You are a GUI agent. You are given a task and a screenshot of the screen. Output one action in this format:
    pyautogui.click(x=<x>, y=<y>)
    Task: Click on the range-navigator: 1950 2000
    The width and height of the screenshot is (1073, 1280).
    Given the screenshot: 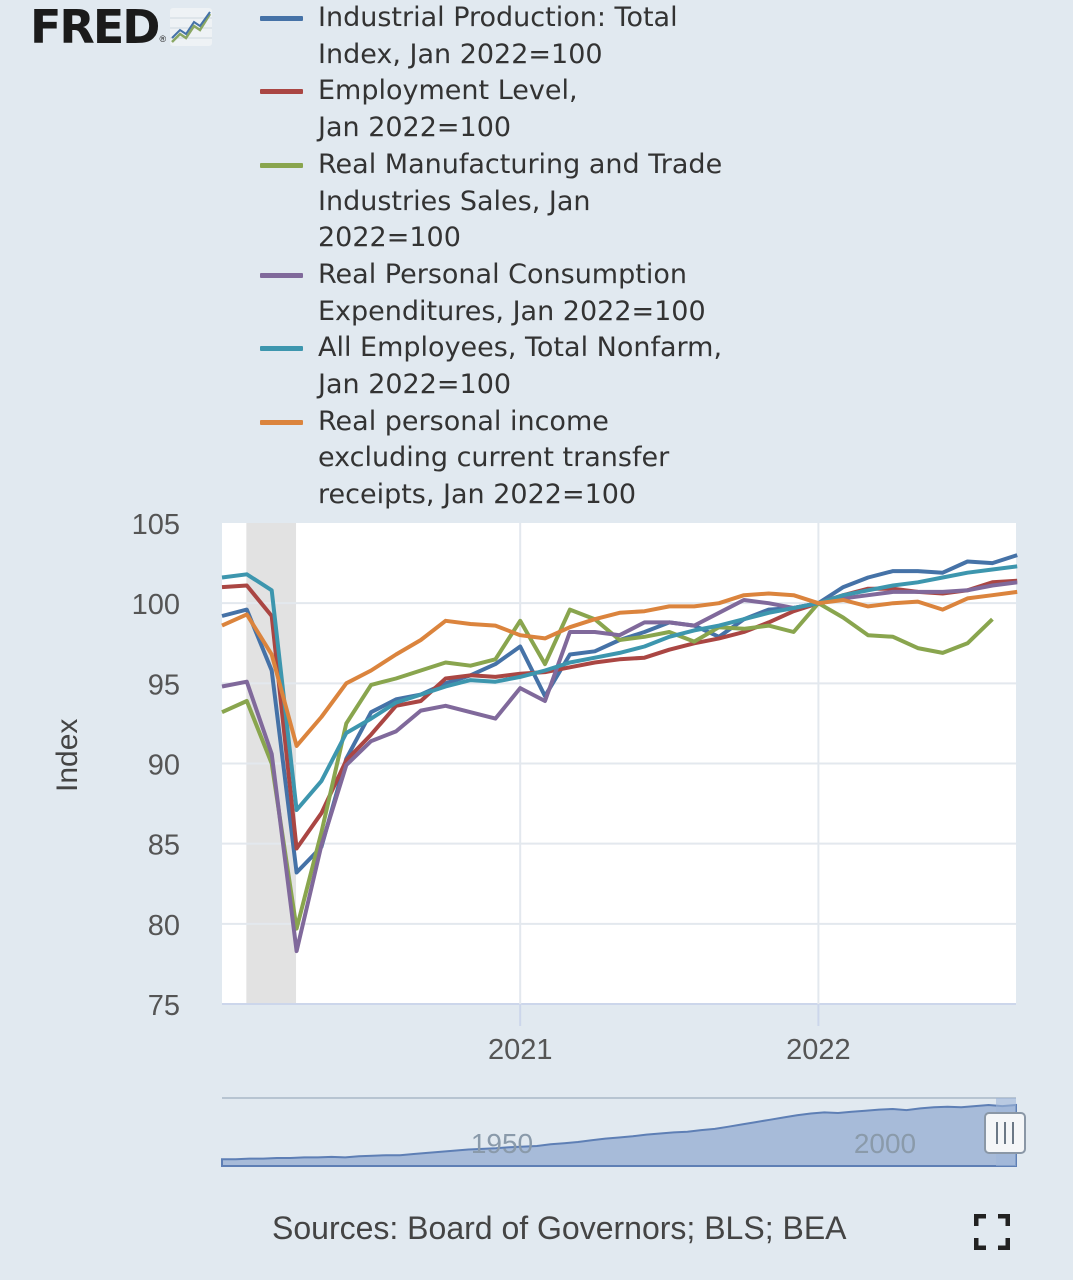 What is the action you would take?
    pyautogui.click(x=623, y=1132)
    